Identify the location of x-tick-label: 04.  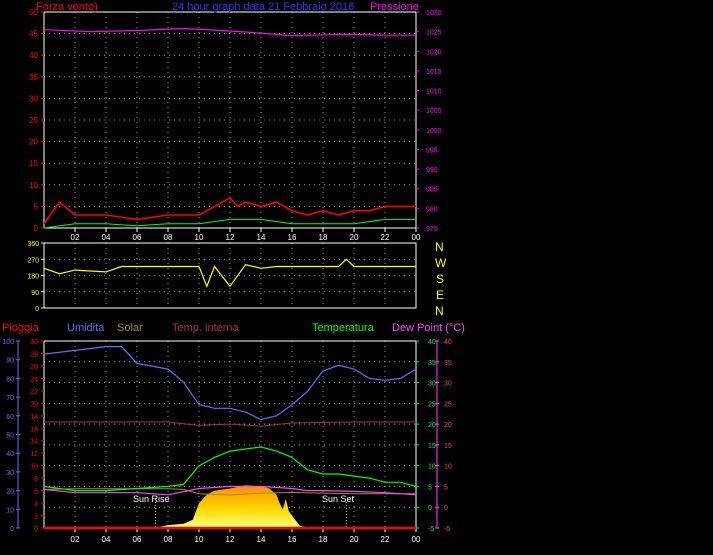
(106, 237).